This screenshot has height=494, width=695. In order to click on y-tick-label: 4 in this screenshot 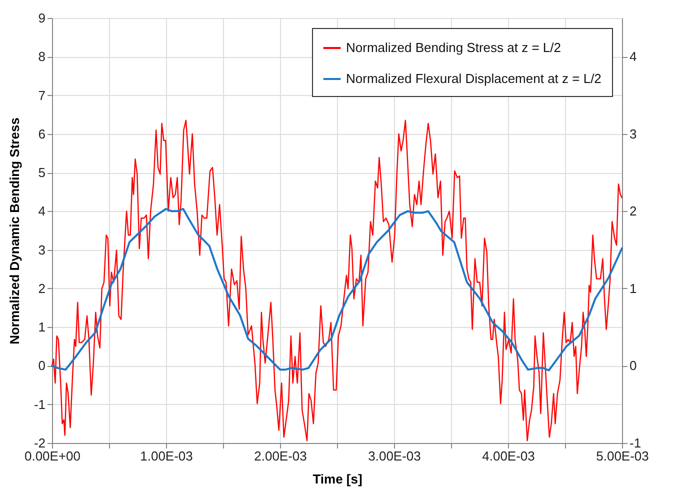, I will do `click(42, 211)`.